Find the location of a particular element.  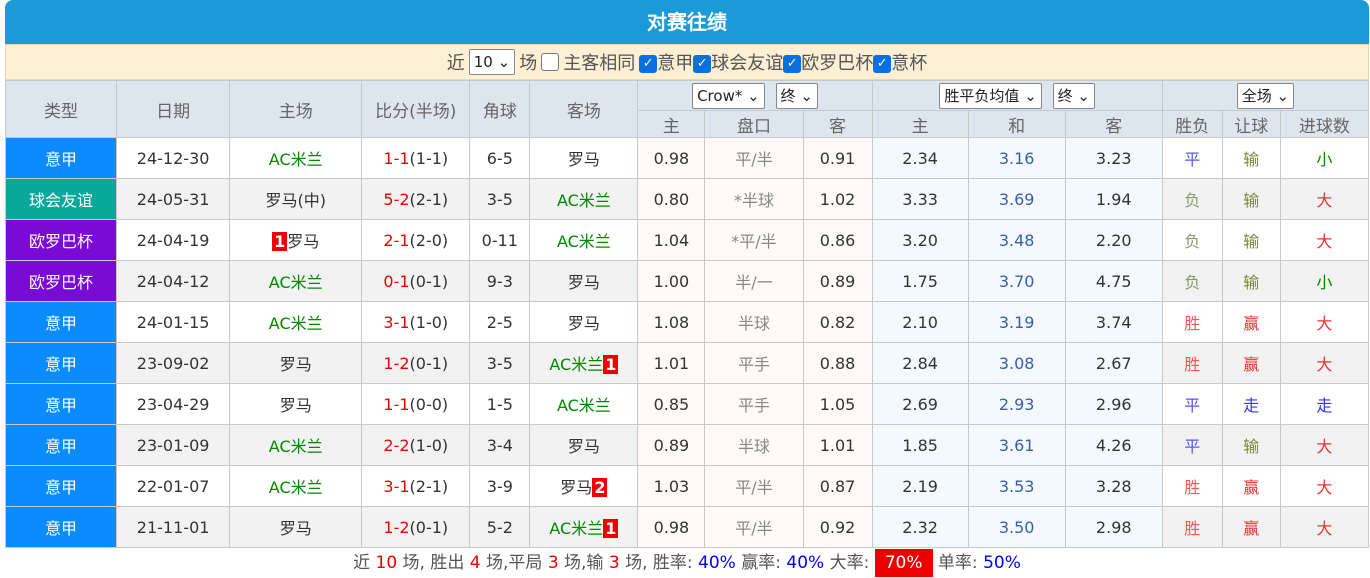

asian-home-odds: 0.85 is located at coordinates (671, 404).